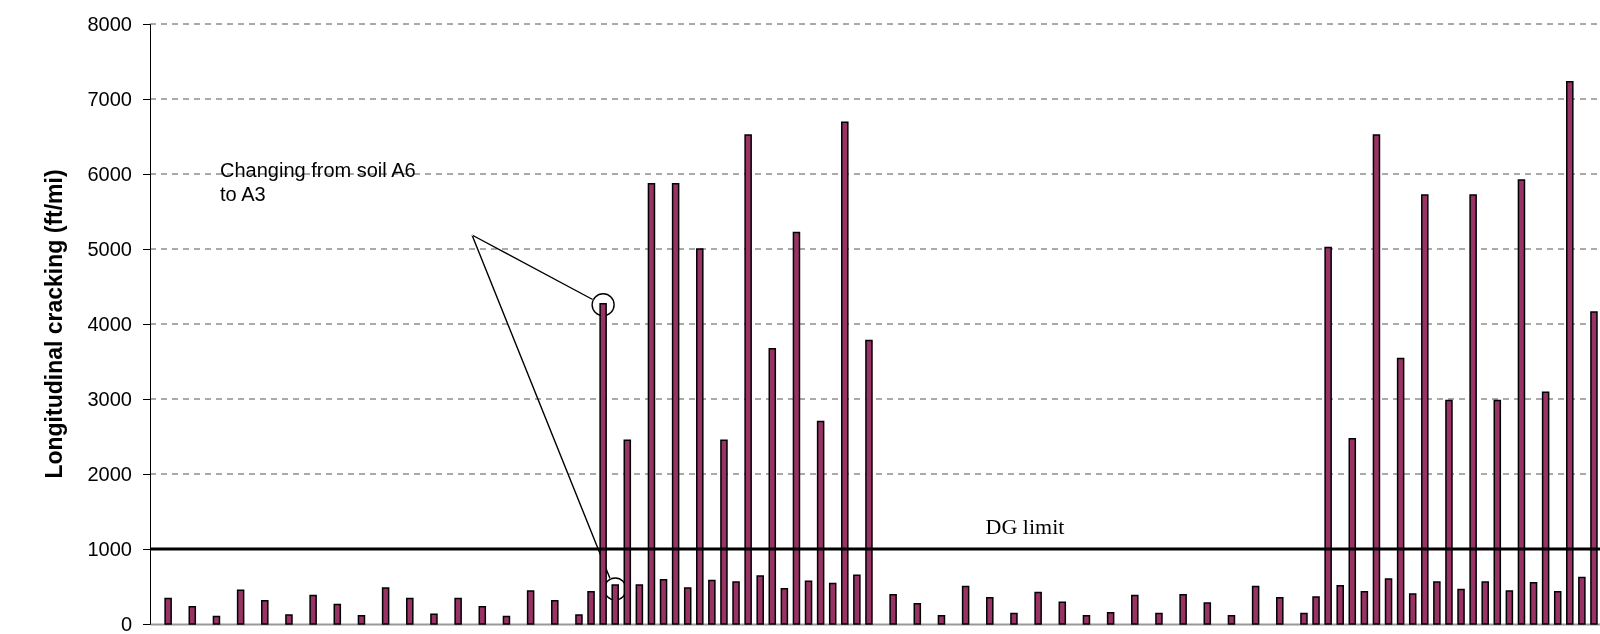 The width and height of the screenshot is (1600, 634). I want to click on annotation: Changing from soil A6 to A3, so click(318, 182).